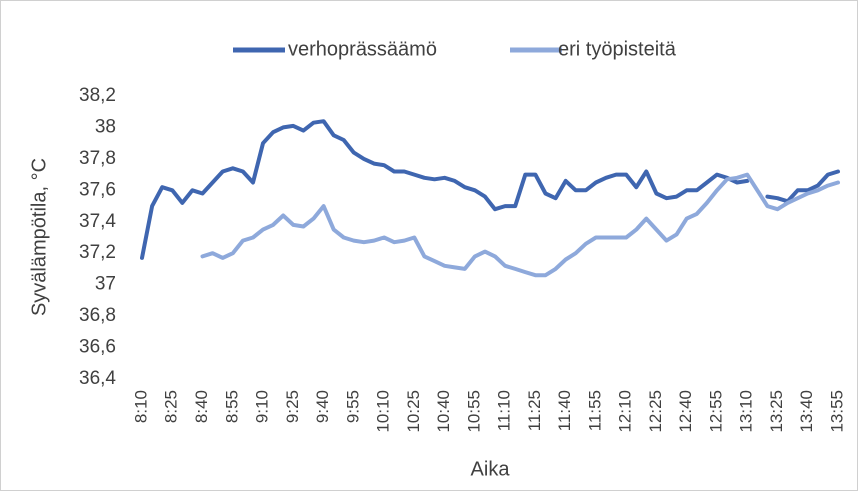 This screenshot has height=496, width=858. I want to click on x-tick-label: 12:25, so click(655, 411).